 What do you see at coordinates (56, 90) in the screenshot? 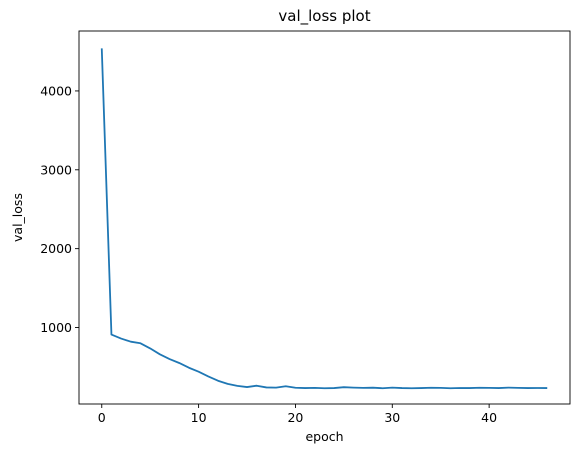
I see `y-tick-label: 4000` at bounding box center [56, 90].